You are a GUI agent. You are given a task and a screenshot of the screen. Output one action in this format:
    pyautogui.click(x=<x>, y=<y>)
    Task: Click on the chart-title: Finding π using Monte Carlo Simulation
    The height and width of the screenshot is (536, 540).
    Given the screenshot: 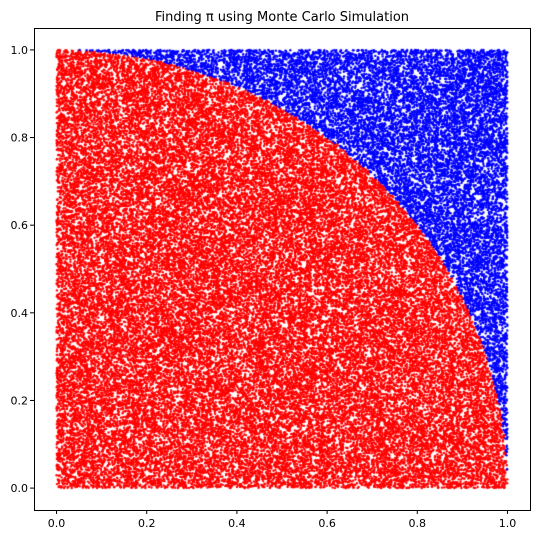 What is the action you would take?
    pyautogui.click(x=282, y=17)
    